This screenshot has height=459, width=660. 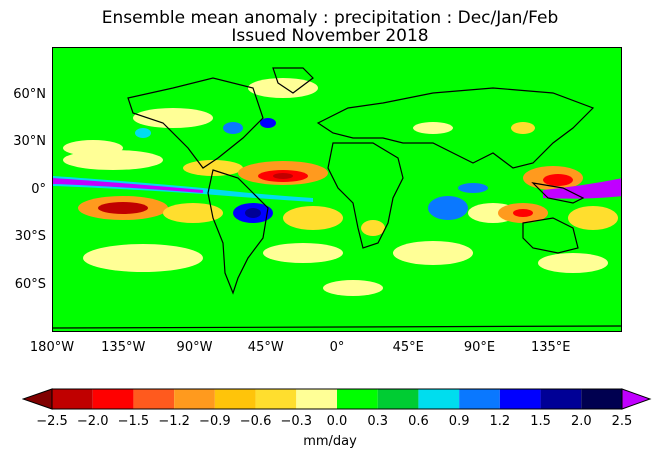 I want to click on colorbar-tick-label: −0.6, so click(x=255, y=421).